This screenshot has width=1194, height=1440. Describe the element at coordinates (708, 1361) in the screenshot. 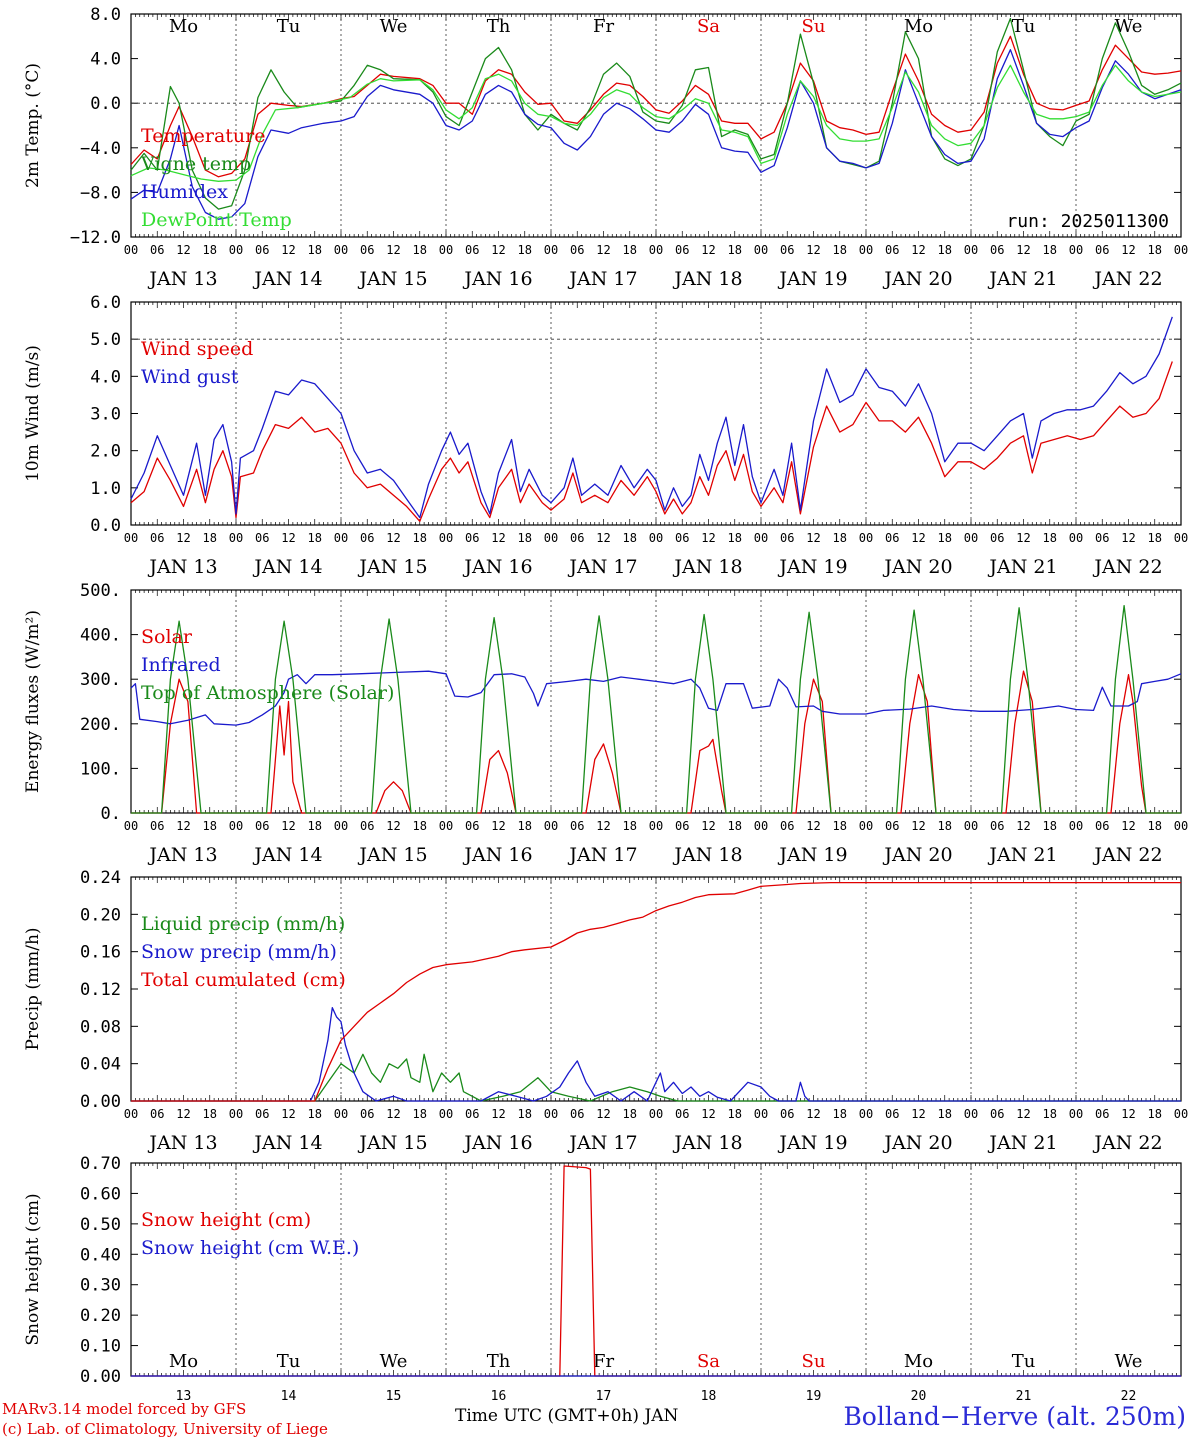

I see `day-name: Sa` at that location.